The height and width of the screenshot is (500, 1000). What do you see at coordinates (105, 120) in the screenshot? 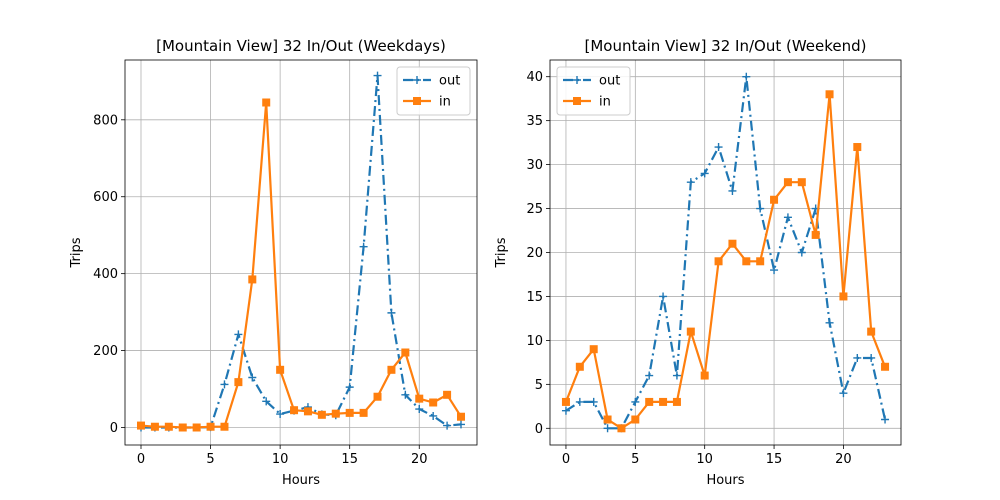
I see `y-tick-label: 800` at bounding box center [105, 120].